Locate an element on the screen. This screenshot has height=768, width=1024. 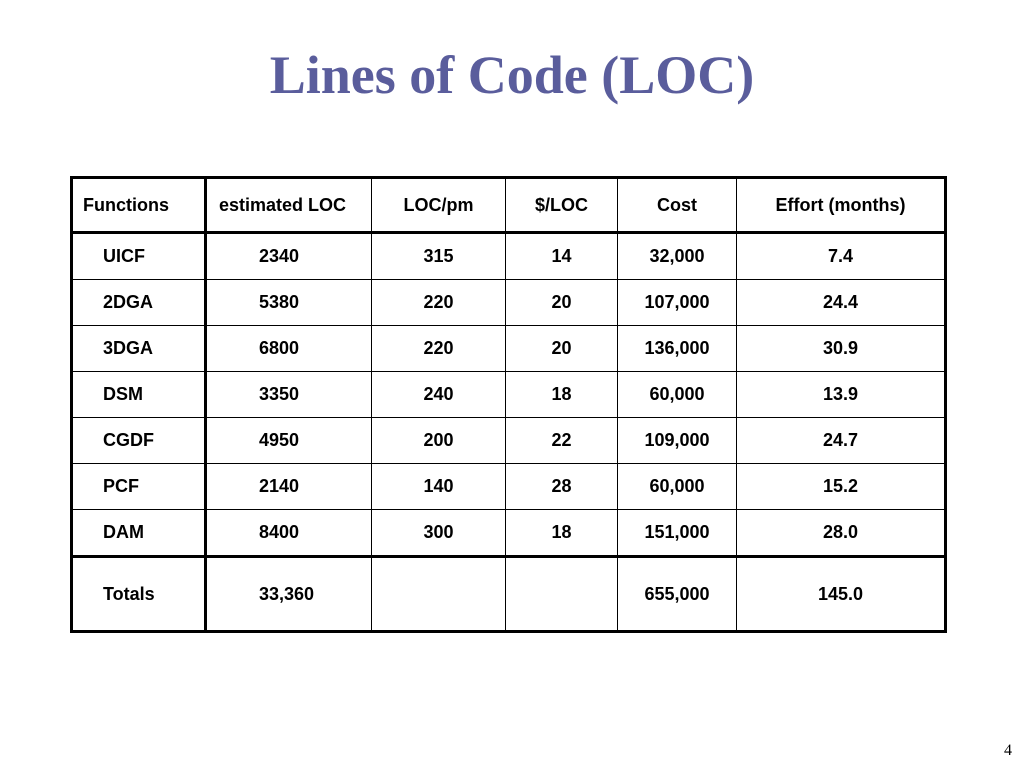
loc-per-pm-cell: 240 is located at coordinates (438, 394).